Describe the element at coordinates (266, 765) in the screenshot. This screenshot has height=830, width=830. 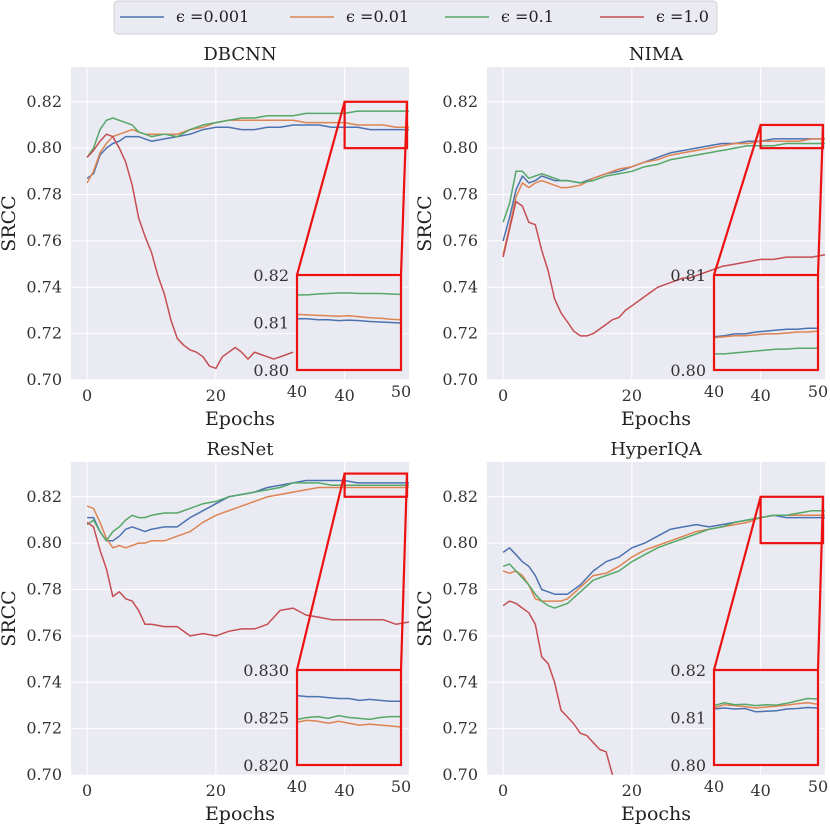
I see `inset-y-tick-label: 0.820` at that location.